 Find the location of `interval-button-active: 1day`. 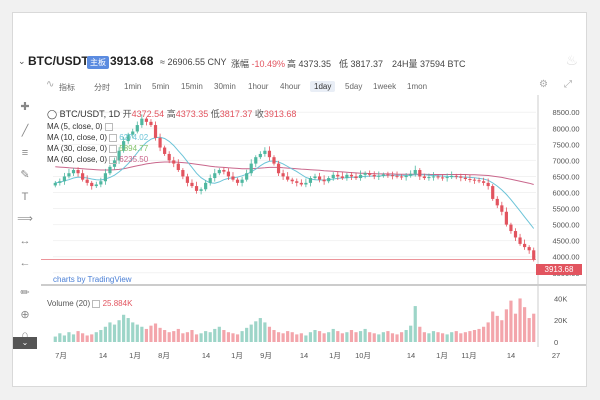

interval-button-active: 1day is located at coordinates (323, 86).